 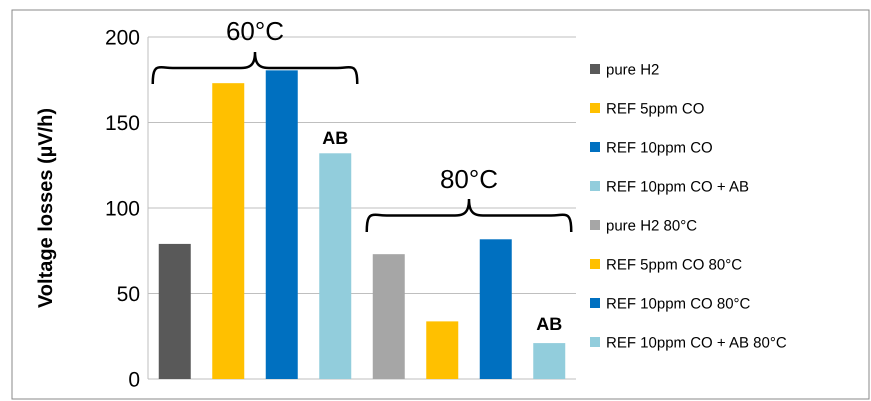 What do you see at coordinates (678, 303) in the screenshot?
I see `legend-label: REF 10ppm CO 80°C` at bounding box center [678, 303].